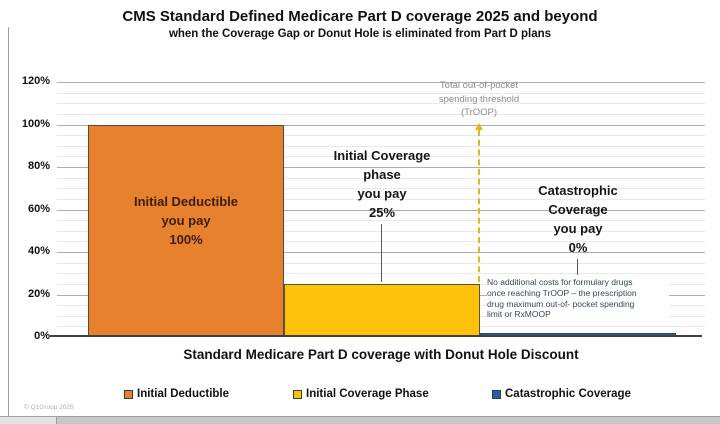 The width and height of the screenshot is (720, 424). I want to click on bar-initial-deductible, so click(186, 230).